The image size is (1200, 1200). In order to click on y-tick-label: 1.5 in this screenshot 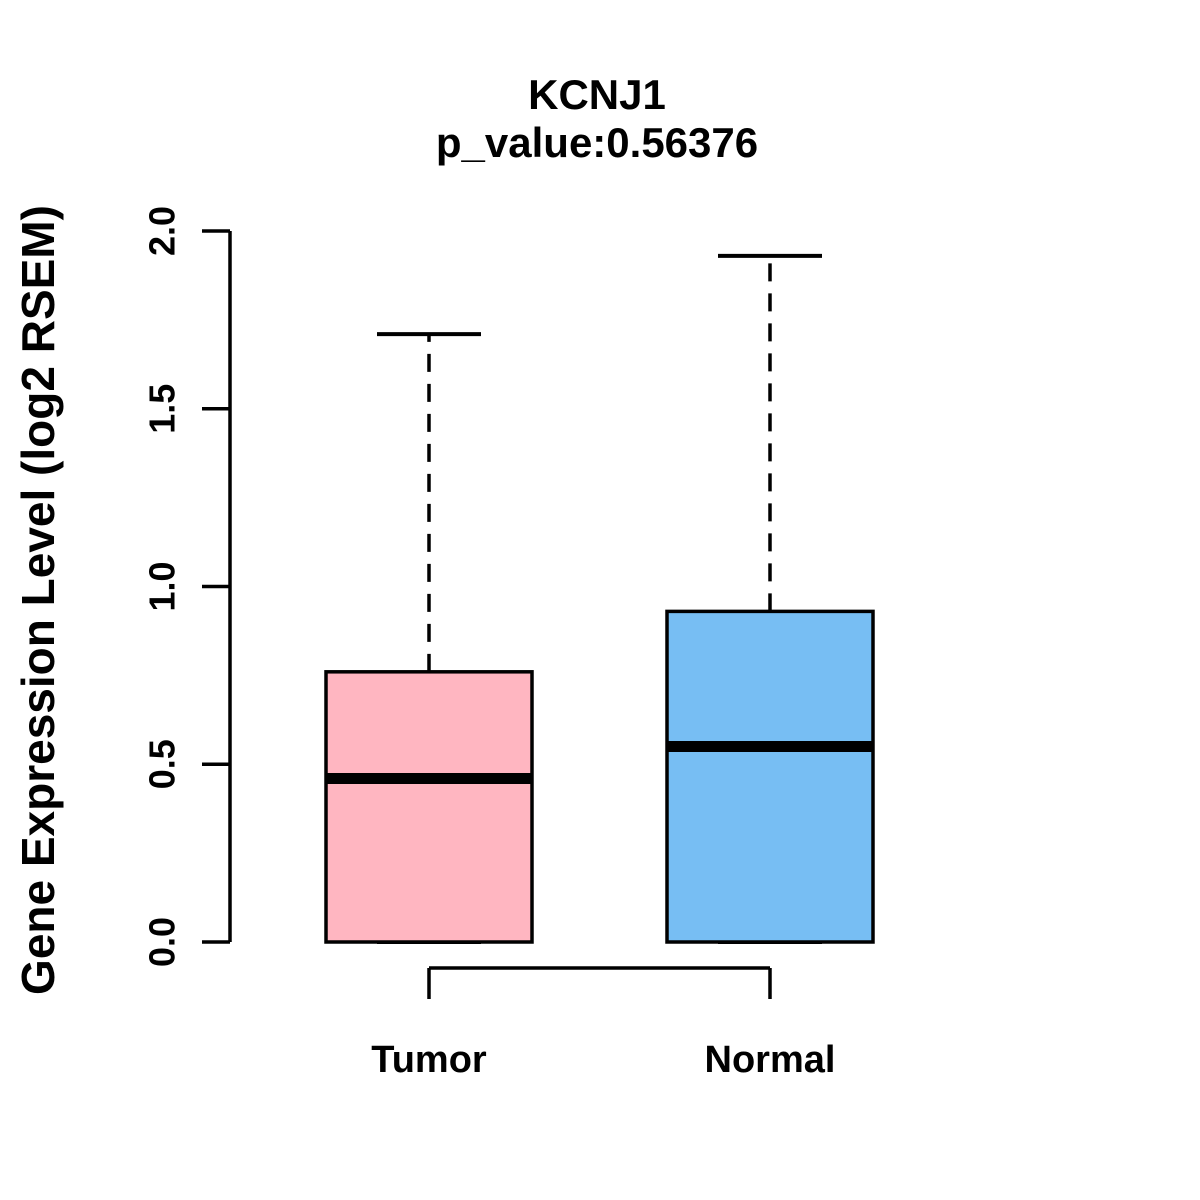, I will do `click(162, 409)`.